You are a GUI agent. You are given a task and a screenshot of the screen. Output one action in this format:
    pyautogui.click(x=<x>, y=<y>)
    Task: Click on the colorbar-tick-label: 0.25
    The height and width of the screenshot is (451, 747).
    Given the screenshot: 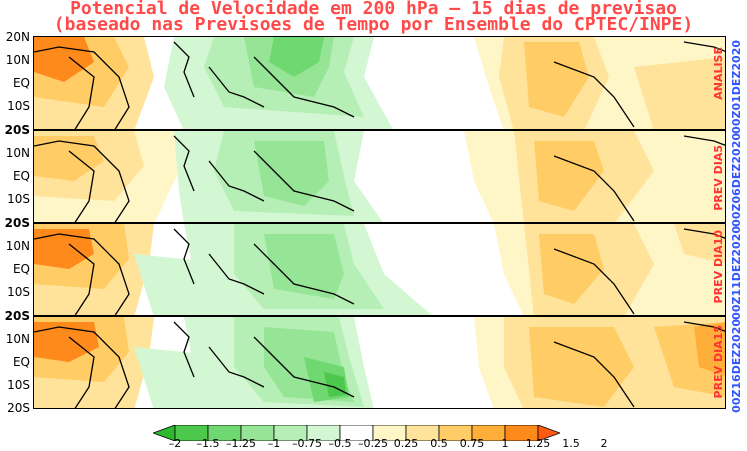 What is the action you would take?
    pyautogui.click(x=406, y=443)
    